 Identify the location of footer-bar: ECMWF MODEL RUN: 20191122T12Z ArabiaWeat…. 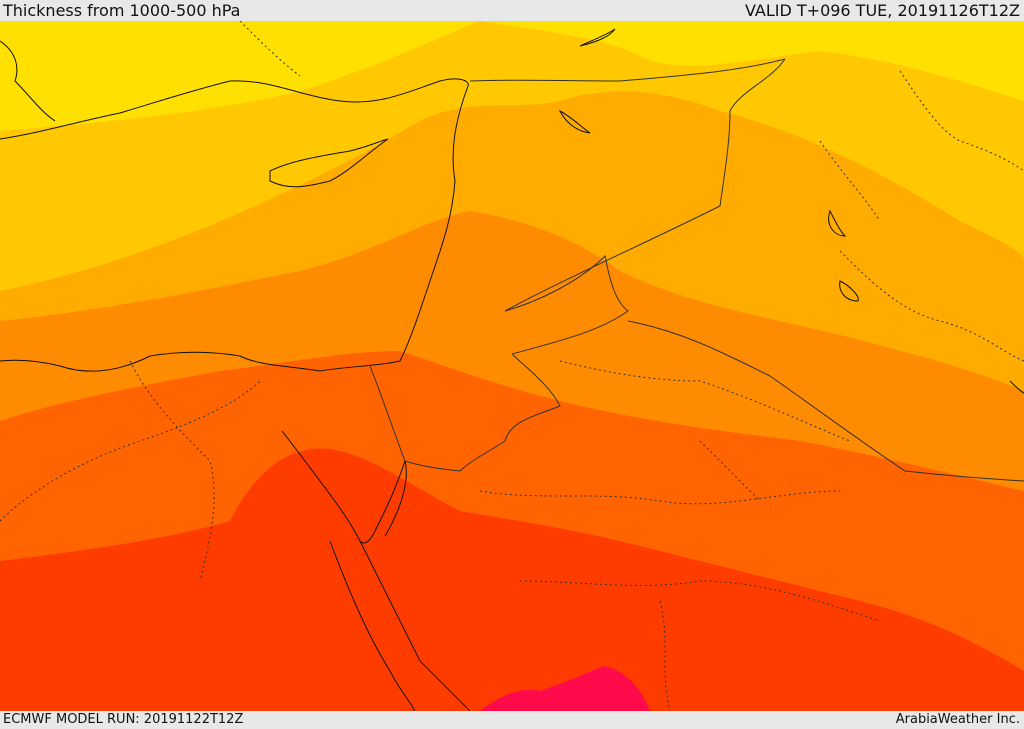
(512, 720).